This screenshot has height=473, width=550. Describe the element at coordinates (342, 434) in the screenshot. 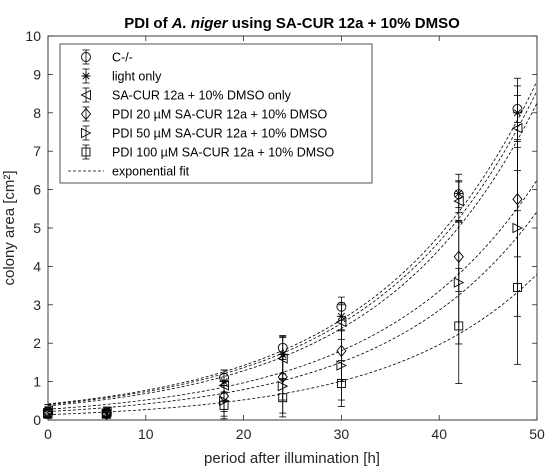

I see `x-tick-label: 30` at that location.